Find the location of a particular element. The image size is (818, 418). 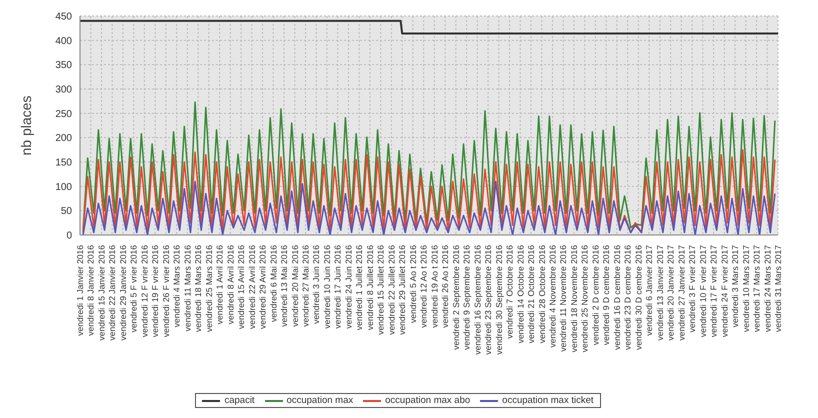

x-tick-label: vendredi 24 F vrier 2017 is located at coordinates (724, 291).